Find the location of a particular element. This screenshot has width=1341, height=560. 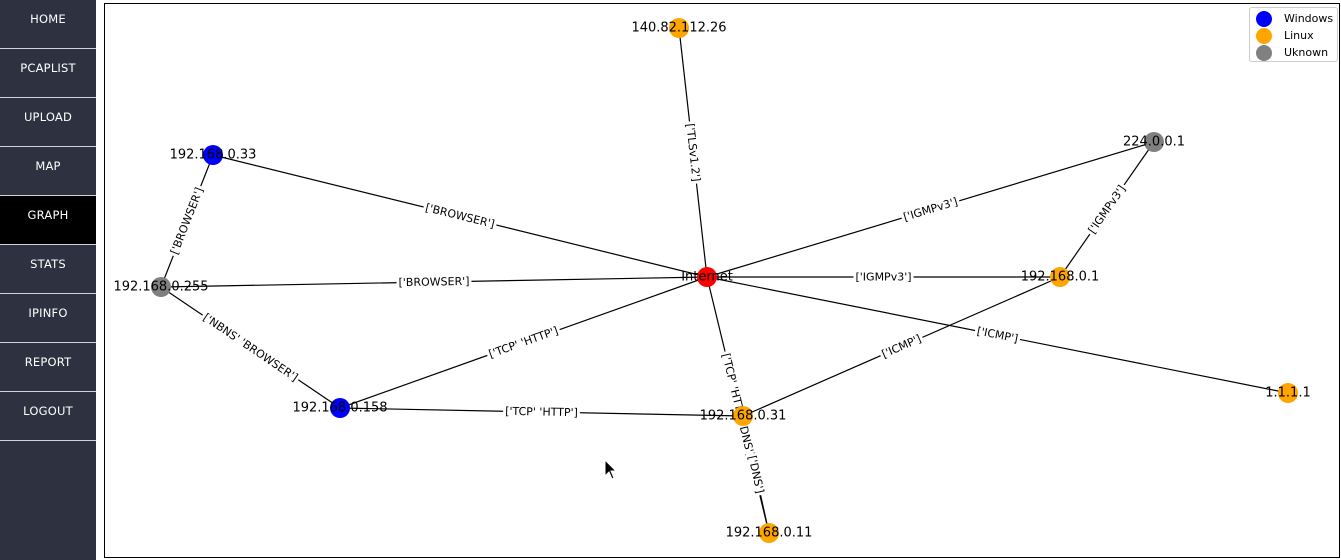

node-label: 224.0.0.1 is located at coordinates (1154, 142).